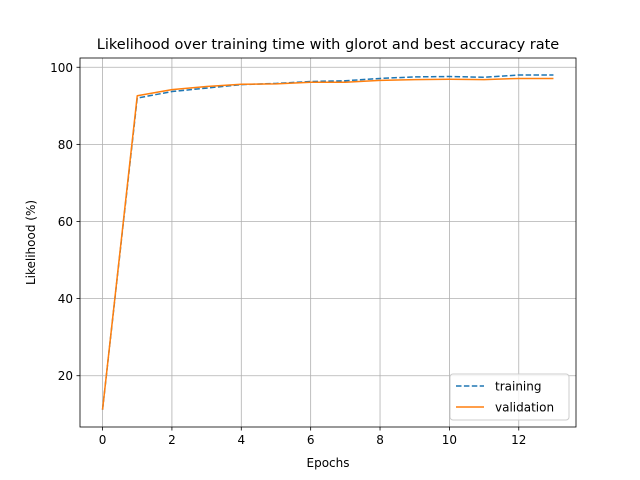 This screenshot has height=480, width=640. Describe the element at coordinates (449, 440) in the screenshot. I see `x-tick-label: 10` at that location.